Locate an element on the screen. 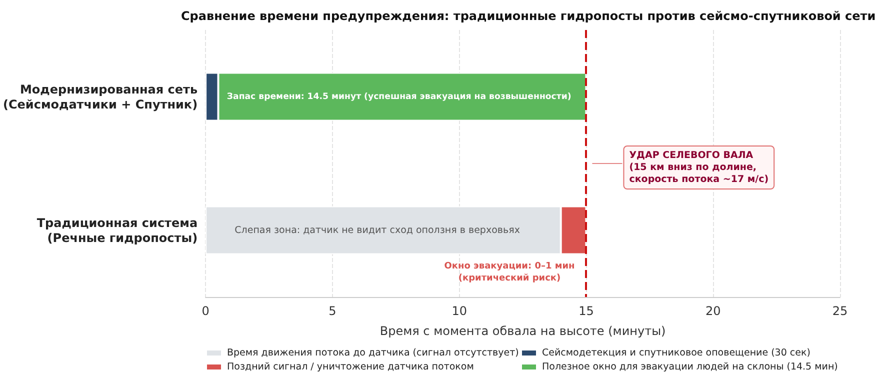 This screenshot has height=381, width=877. x-tick-label: 15 is located at coordinates (586, 311).